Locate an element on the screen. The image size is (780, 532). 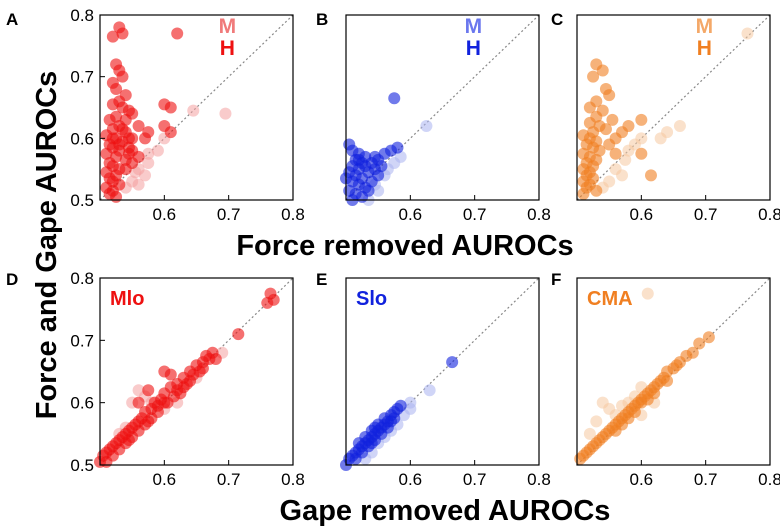
bottom-x-axis-label: Gape removed AUROCs is located at coordinates (445, 511).